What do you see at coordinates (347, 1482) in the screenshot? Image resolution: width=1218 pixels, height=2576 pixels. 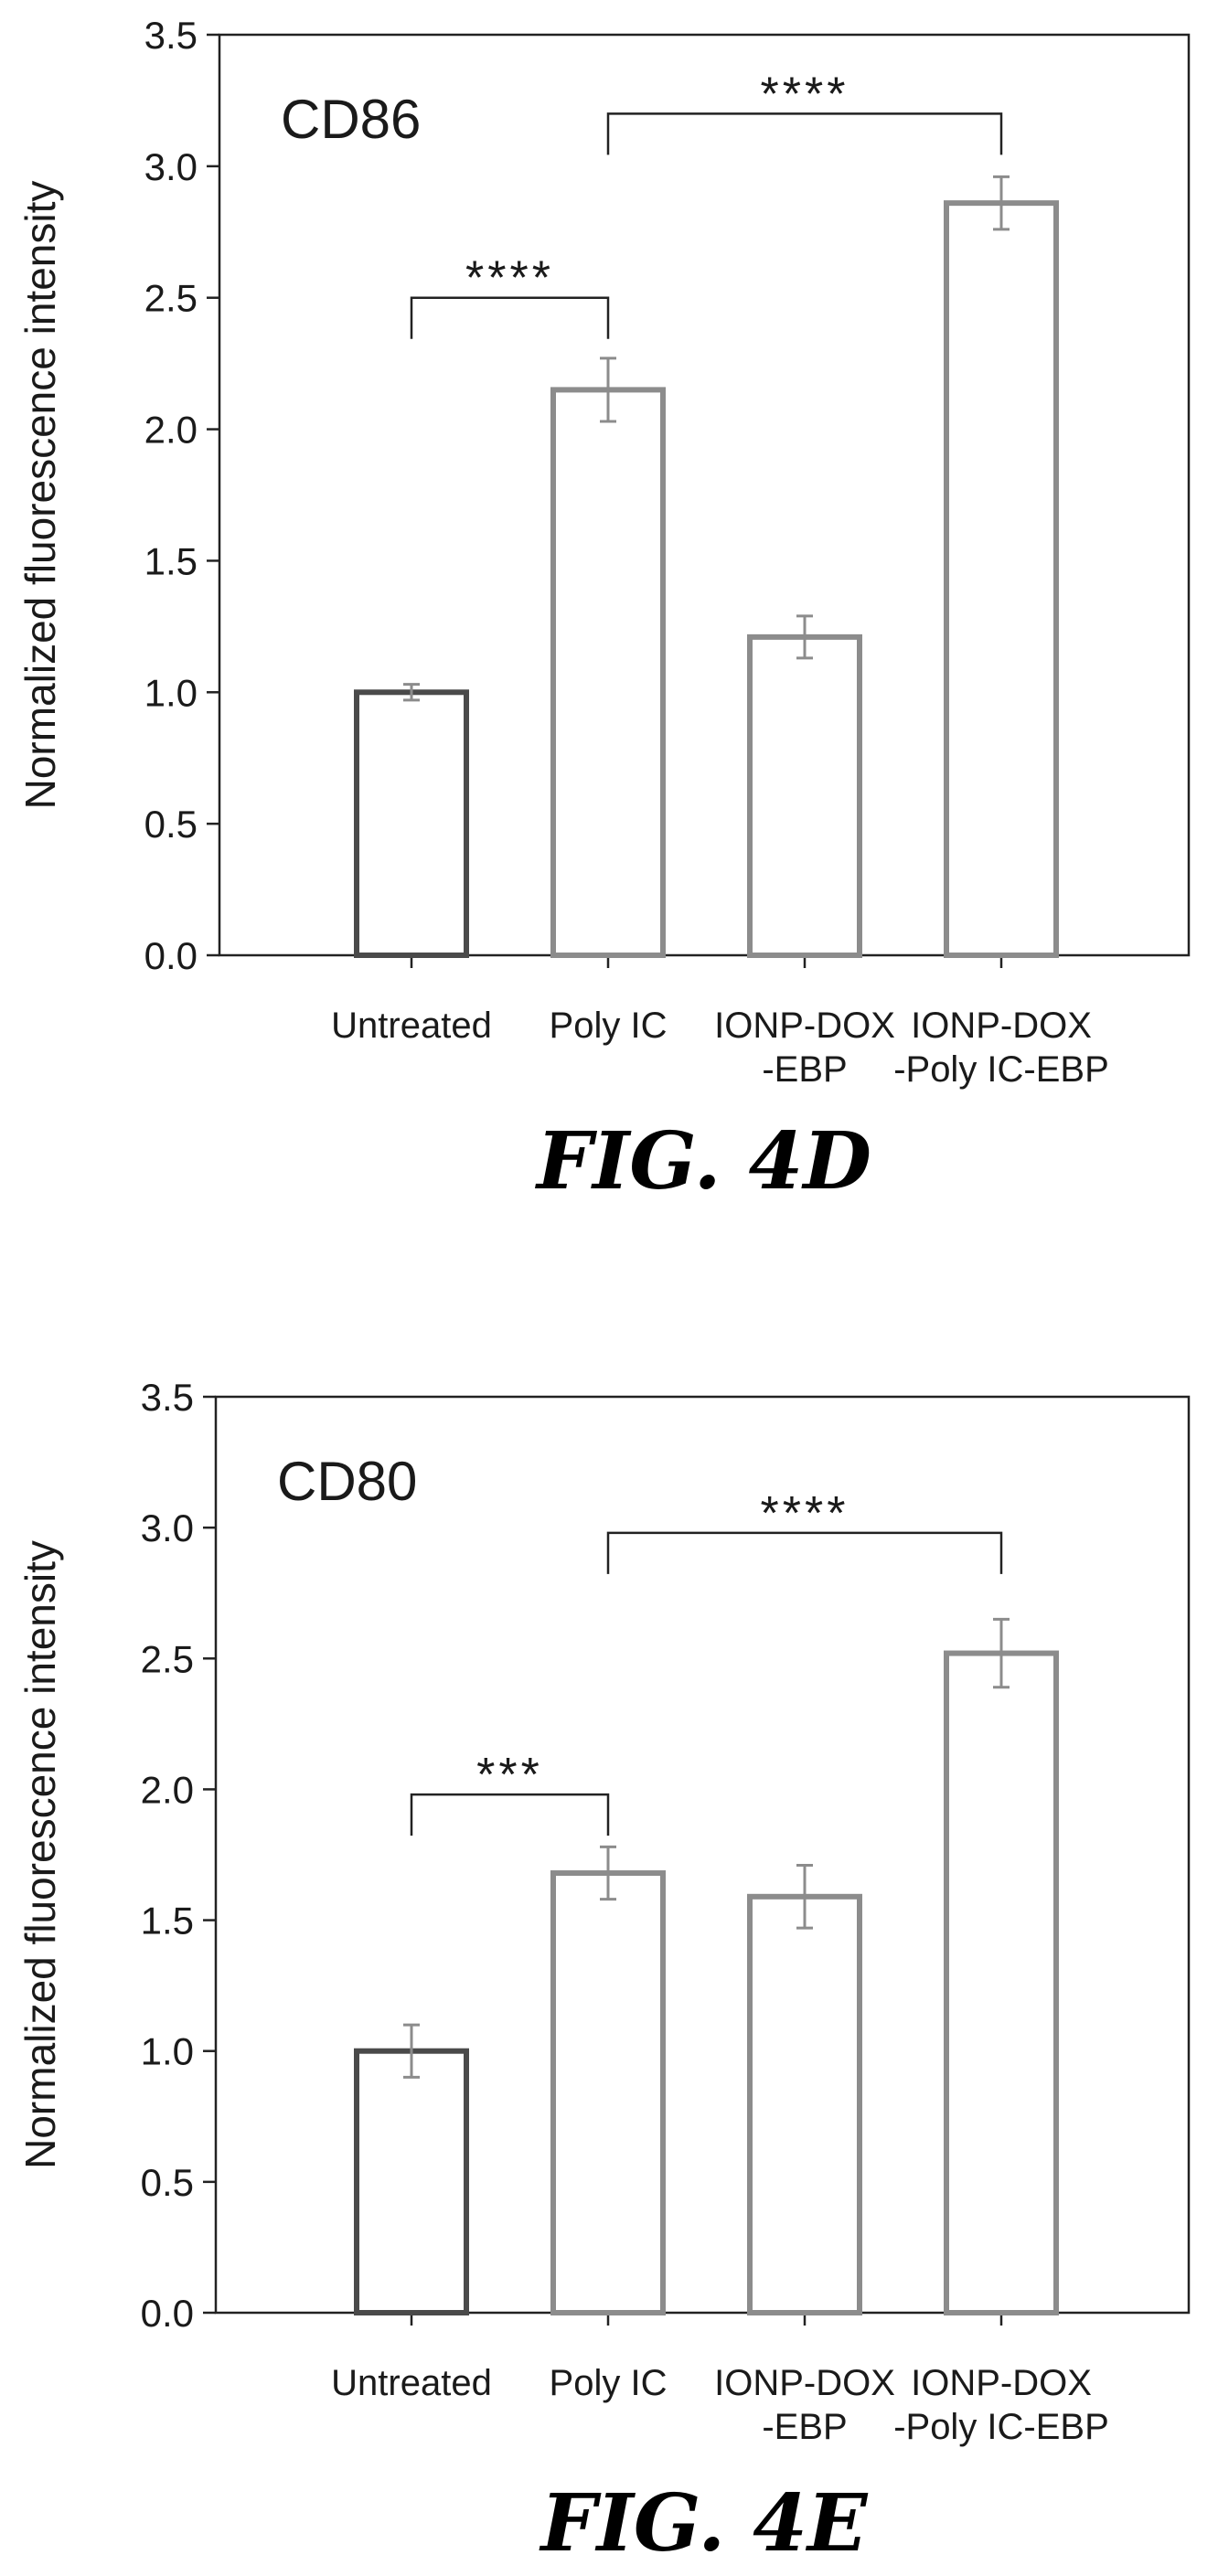 I see `chart-title: CD80` at bounding box center [347, 1482].